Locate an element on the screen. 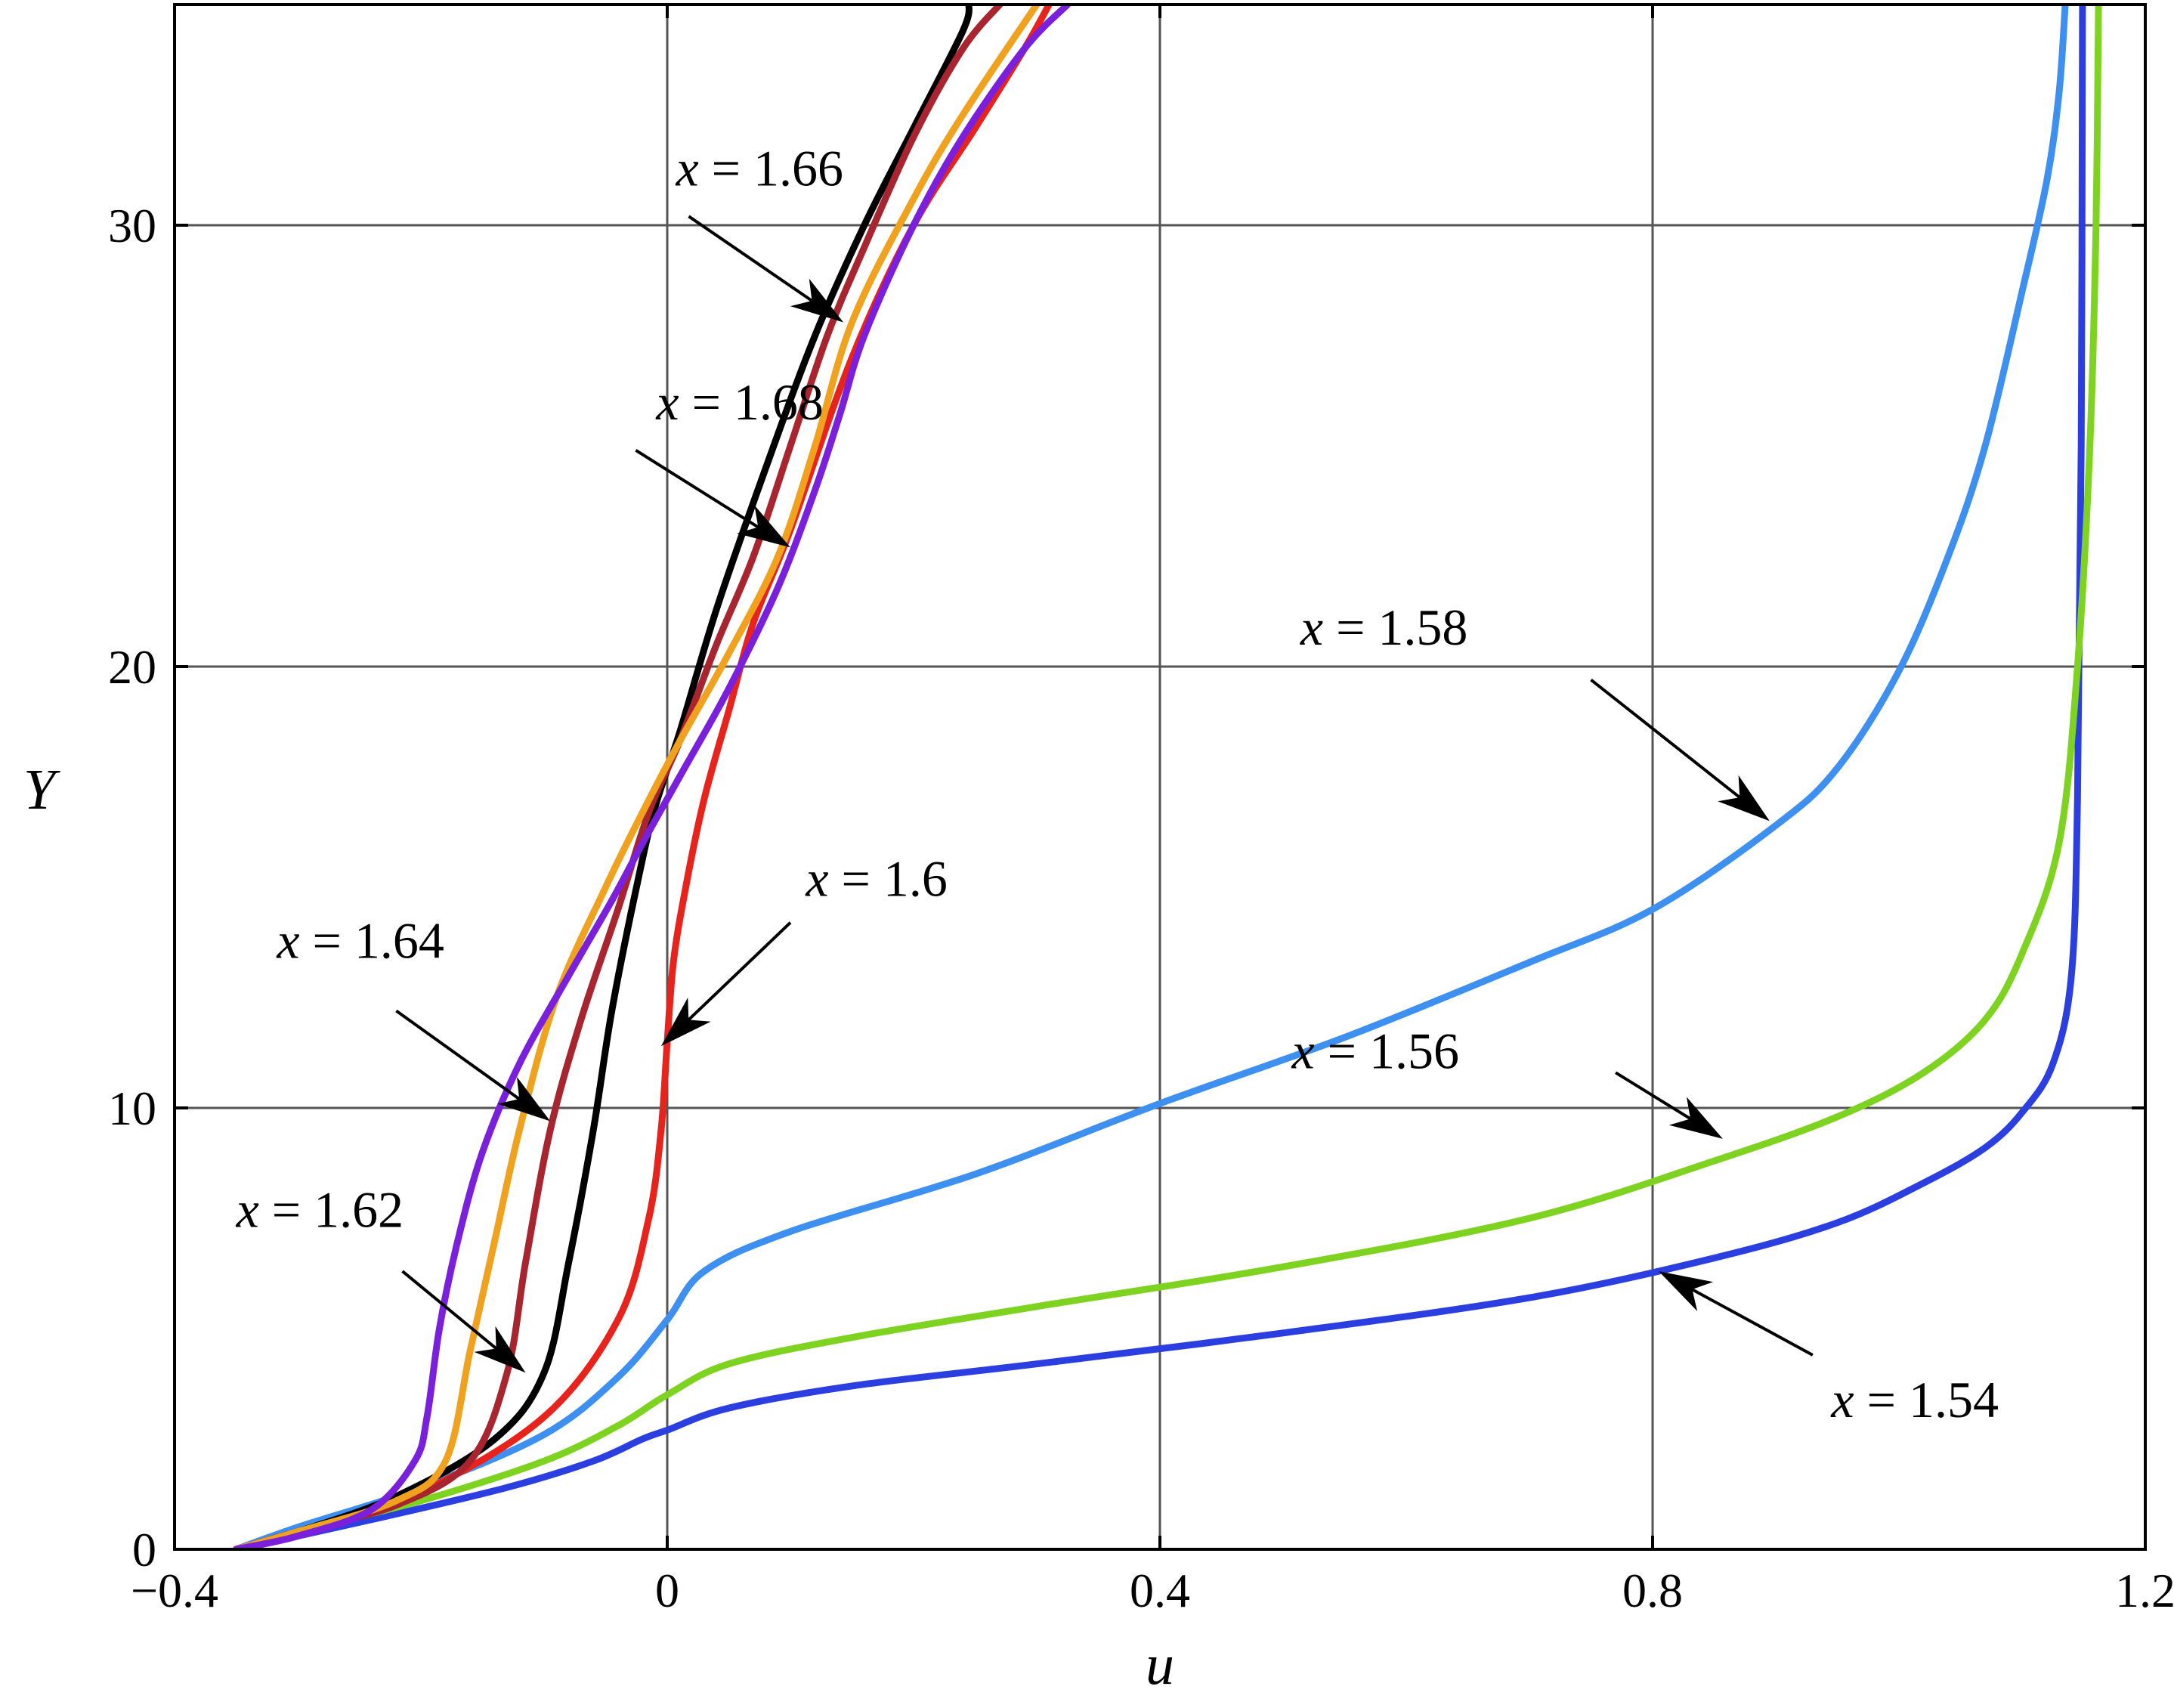  y-tick-label: 10 is located at coordinates (132, 1108).